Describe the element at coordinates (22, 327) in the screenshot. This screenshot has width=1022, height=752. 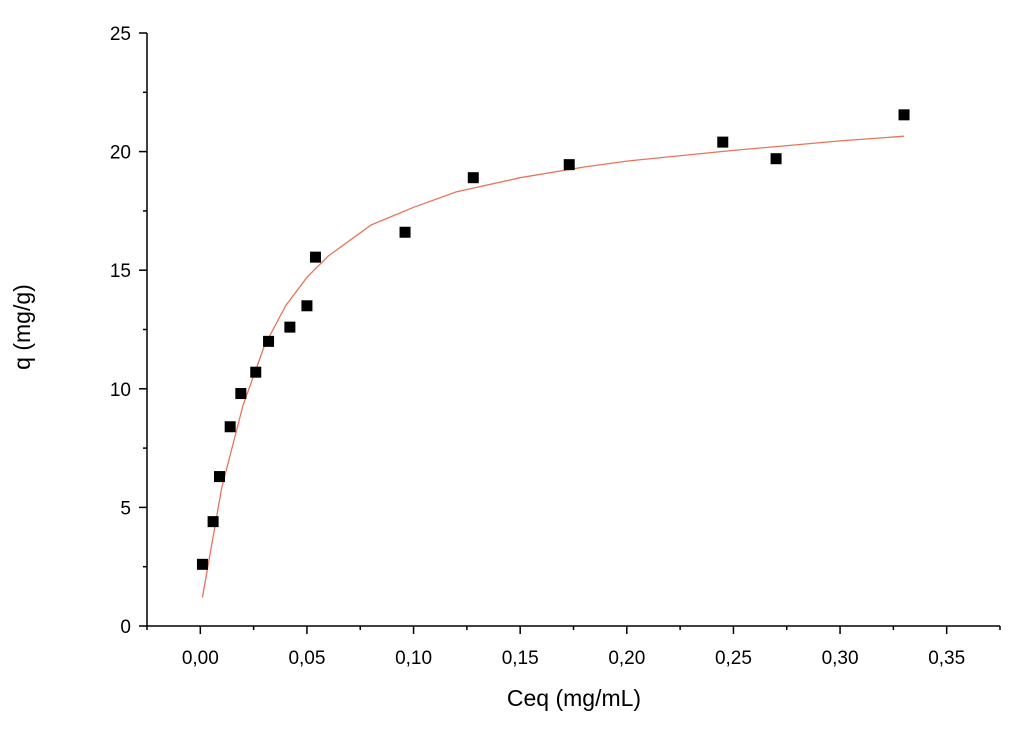
I see `y-axis-title: q (mg/g)` at that location.